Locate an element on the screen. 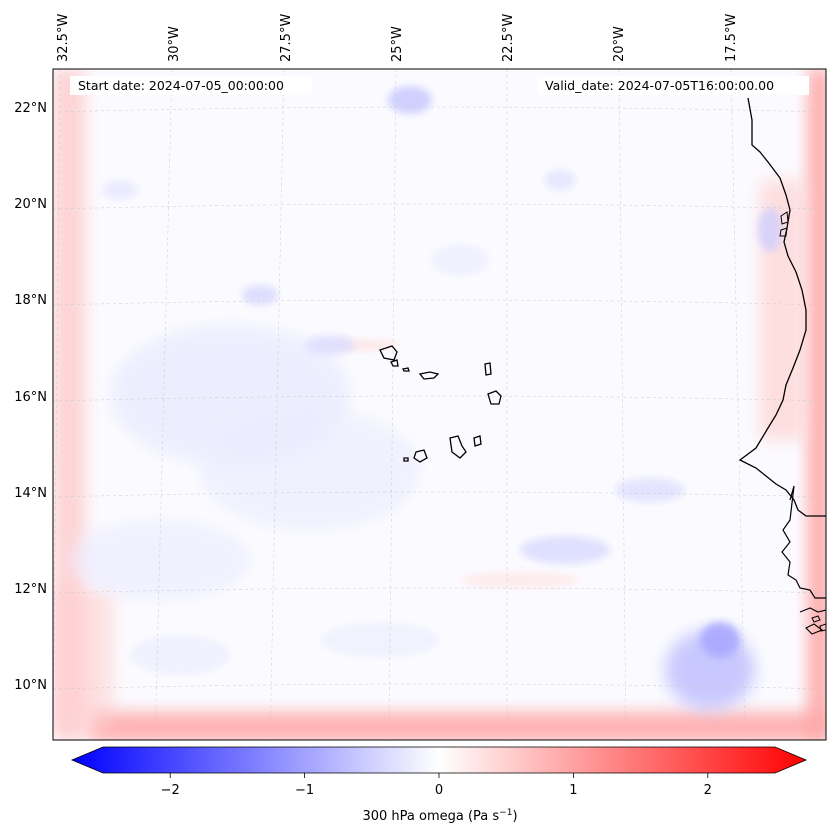 The width and height of the screenshot is (837, 839). colorbar-label: 300 hPa omega (Pa s−1) is located at coordinates (439, 816).